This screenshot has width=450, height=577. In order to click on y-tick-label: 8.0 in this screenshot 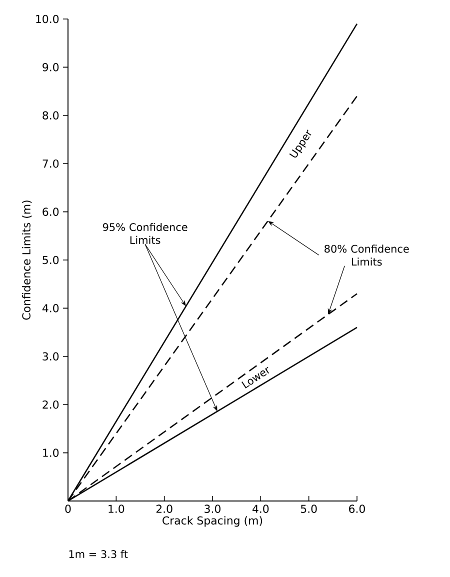, I will do `click(50, 115)`.